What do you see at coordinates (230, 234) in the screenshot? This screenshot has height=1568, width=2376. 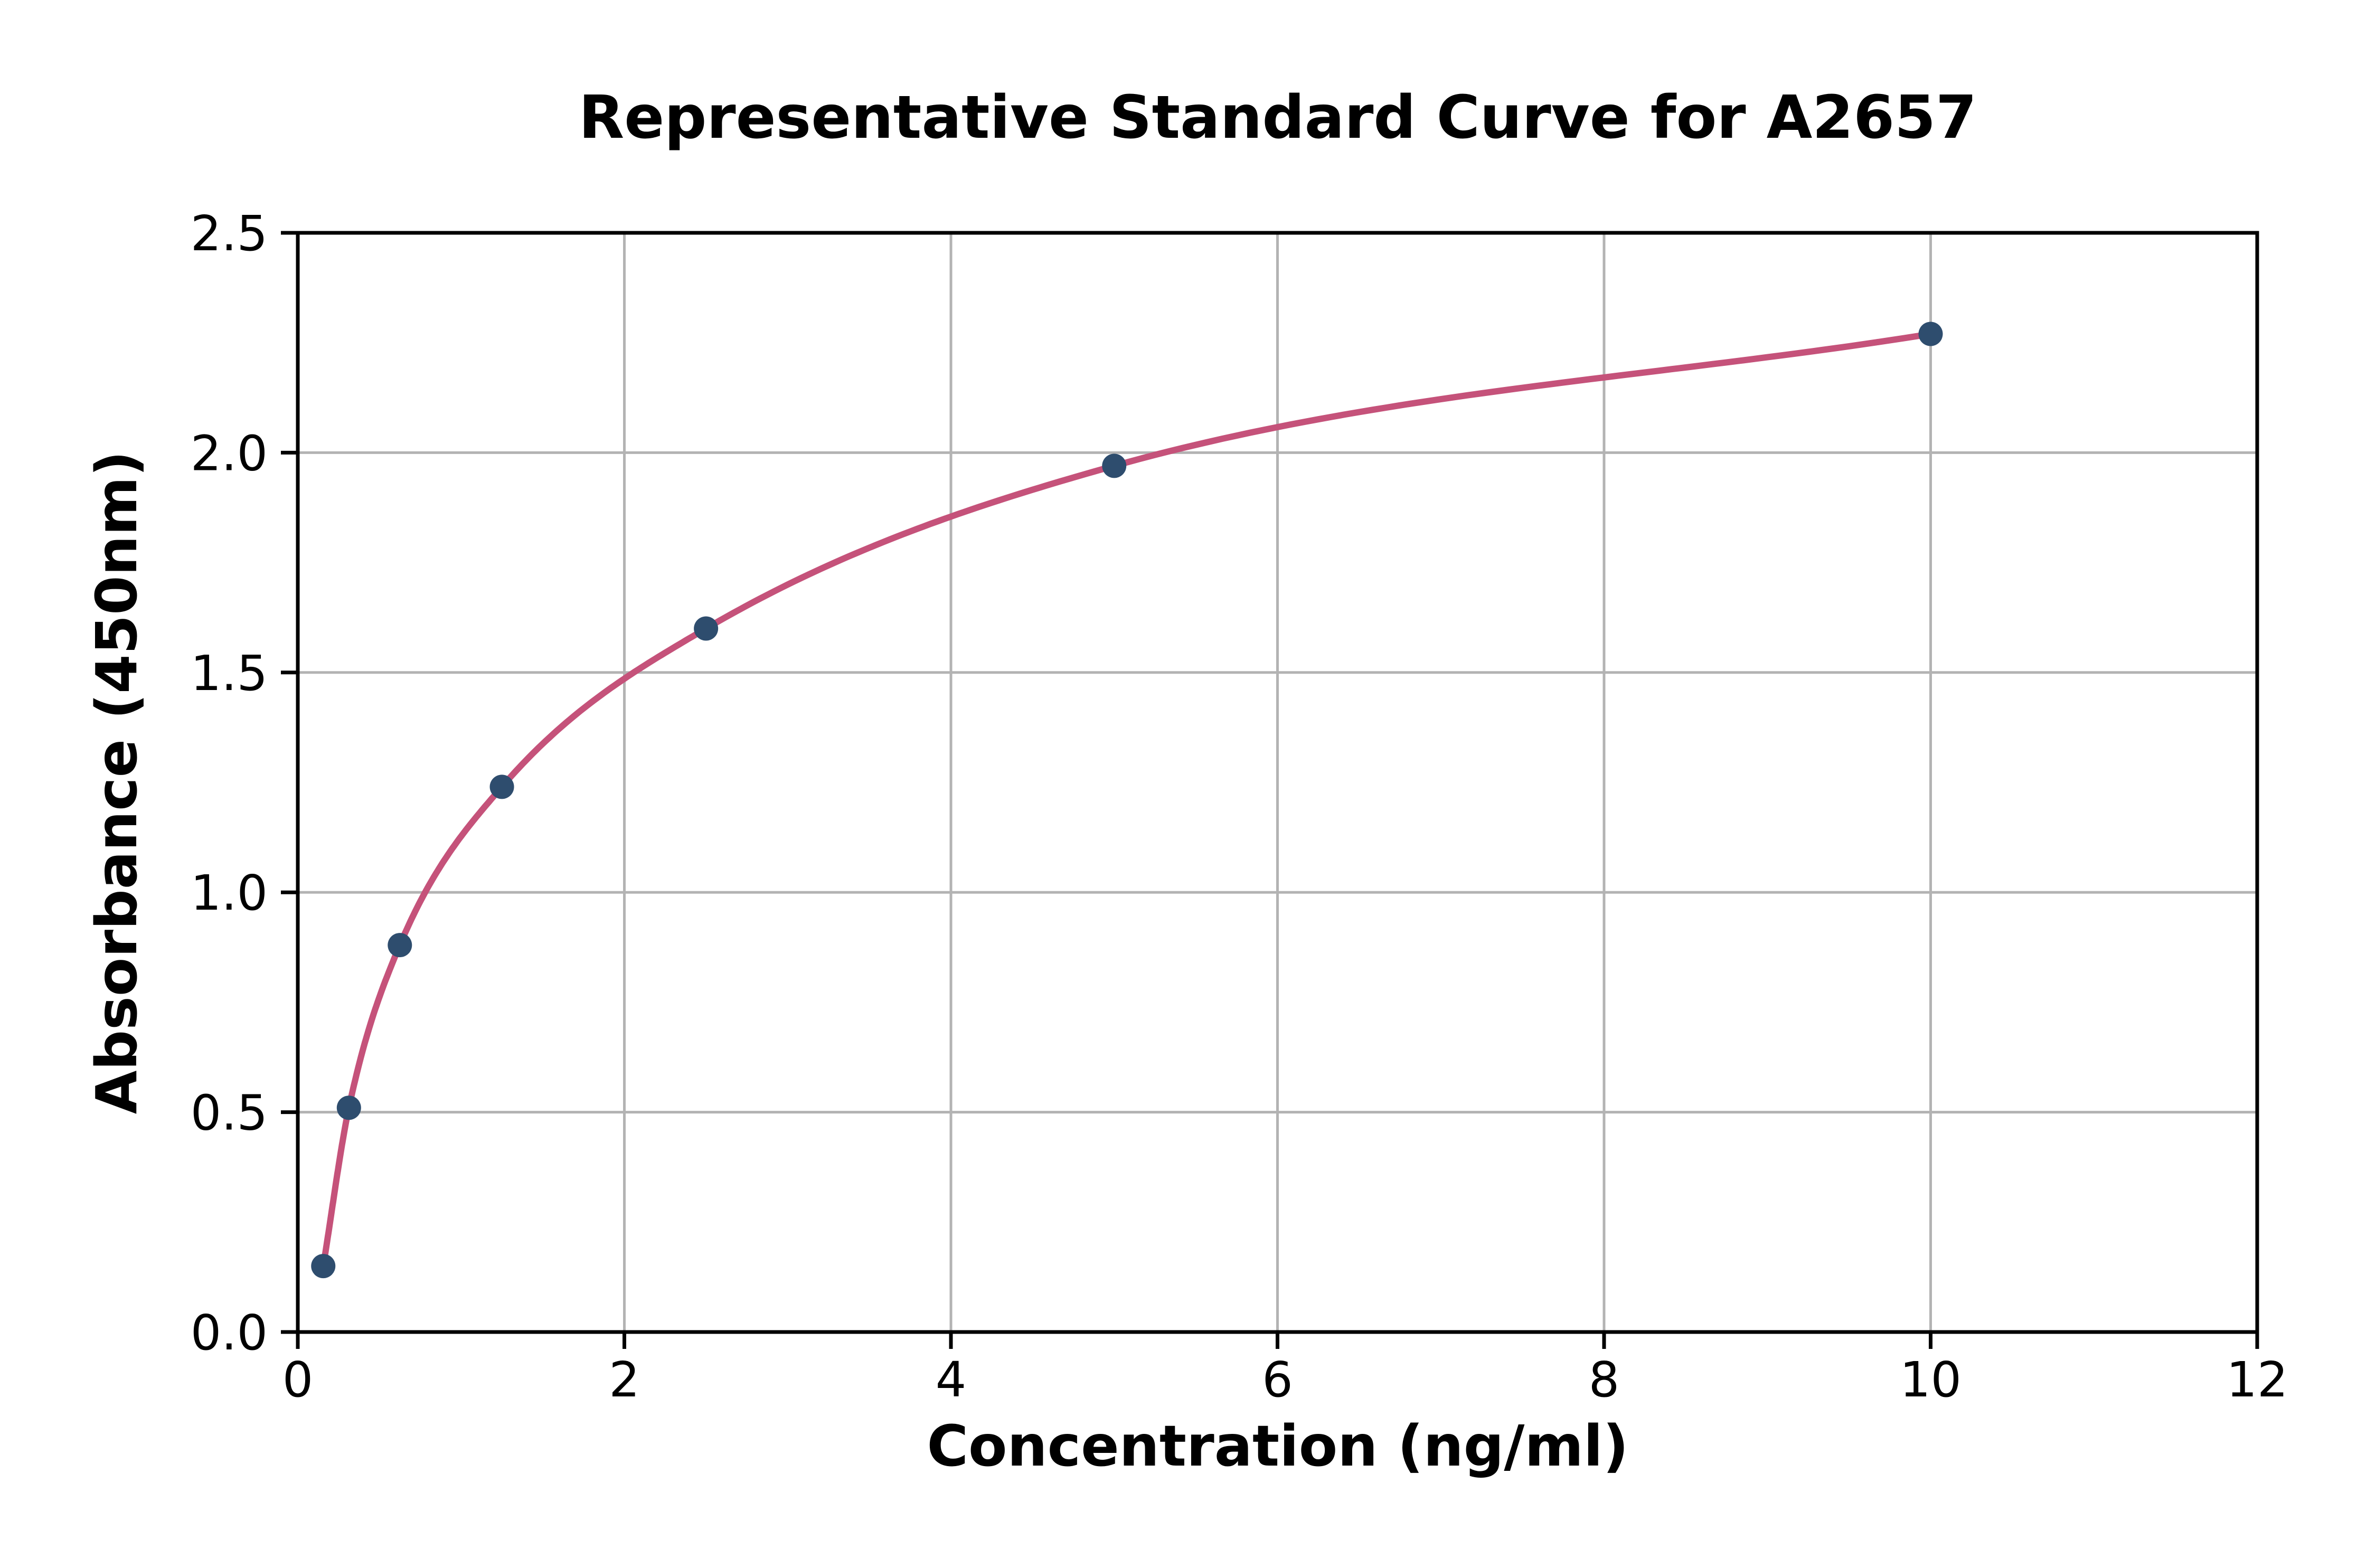 I see `y-tick-label-2.5: 2.5` at bounding box center [230, 234].